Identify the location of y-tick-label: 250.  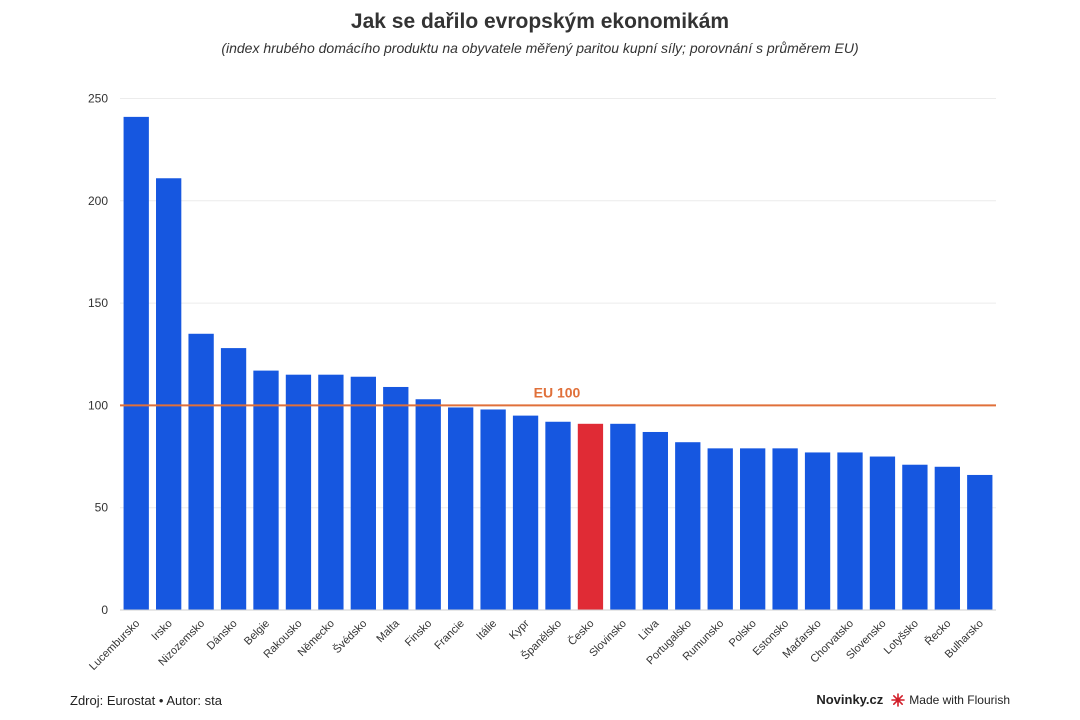
(98, 98).